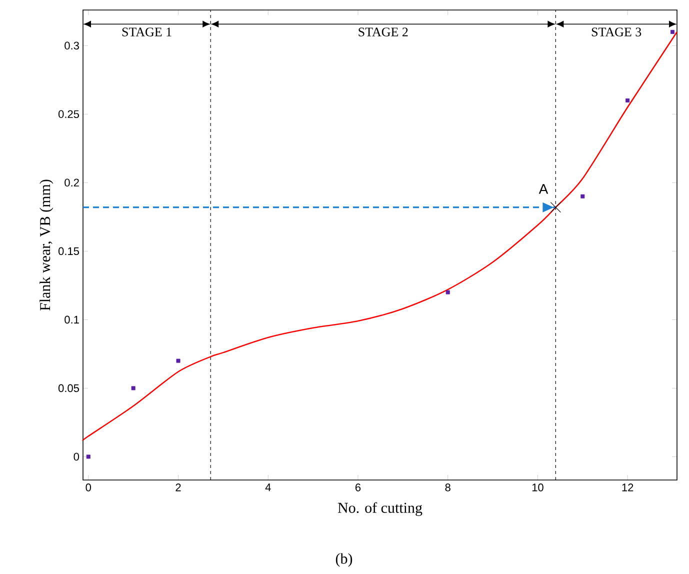 The height and width of the screenshot is (574, 689). What do you see at coordinates (147, 32) in the screenshot?
I see `annotation: STAGE 1` at bounding box center [147, 32].